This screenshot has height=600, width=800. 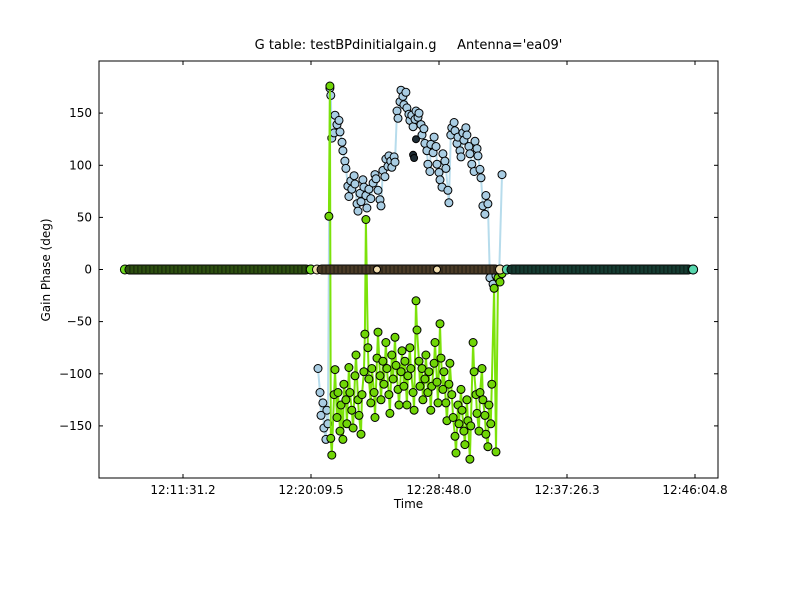 What do you see at coordinates (79, 322) in the screenshot?
I see `y-tick-label: −50` at bounding box center [79, 322].